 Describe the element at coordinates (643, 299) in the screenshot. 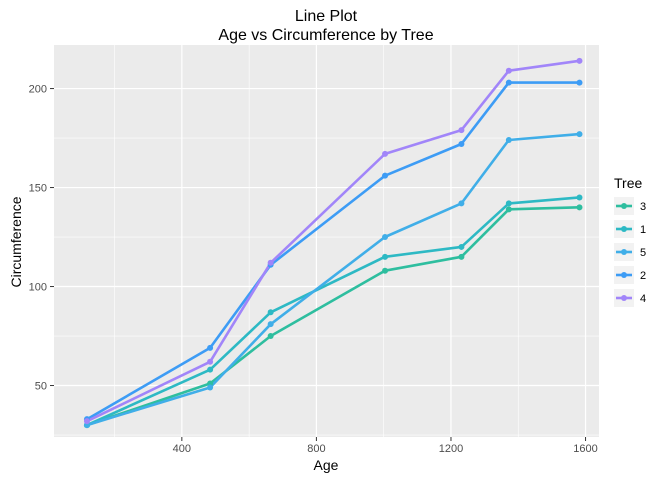

I see `legend-label: 4` at that location.